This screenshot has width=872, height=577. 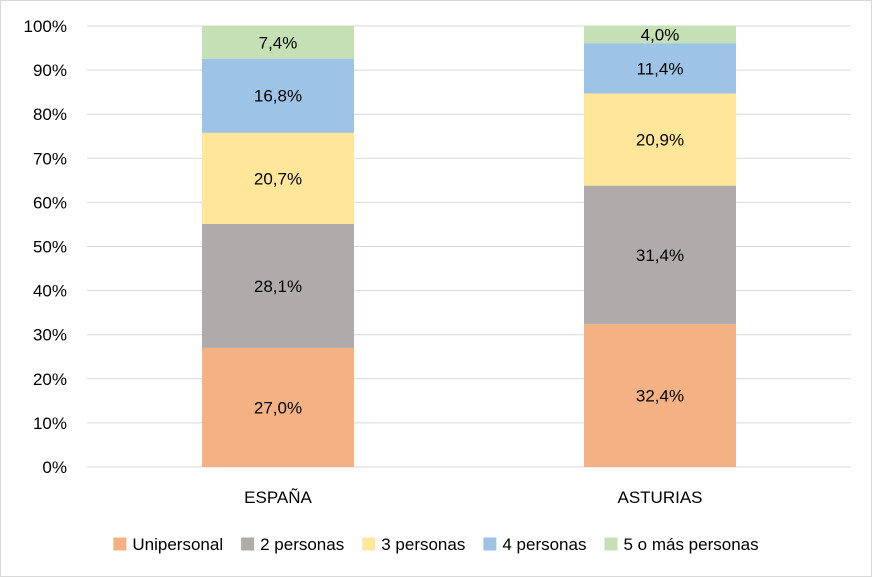 I want to click on data-label: 31,4%, so click(x=660, y=255).